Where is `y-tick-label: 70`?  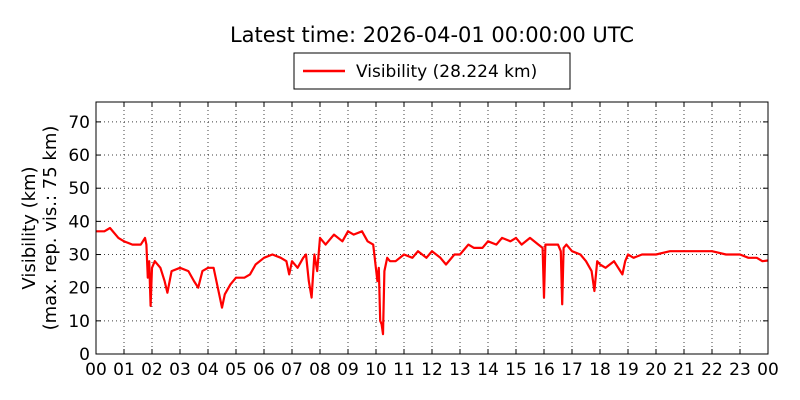
y-tick-label: 70 is located at coordinates (79, 123).